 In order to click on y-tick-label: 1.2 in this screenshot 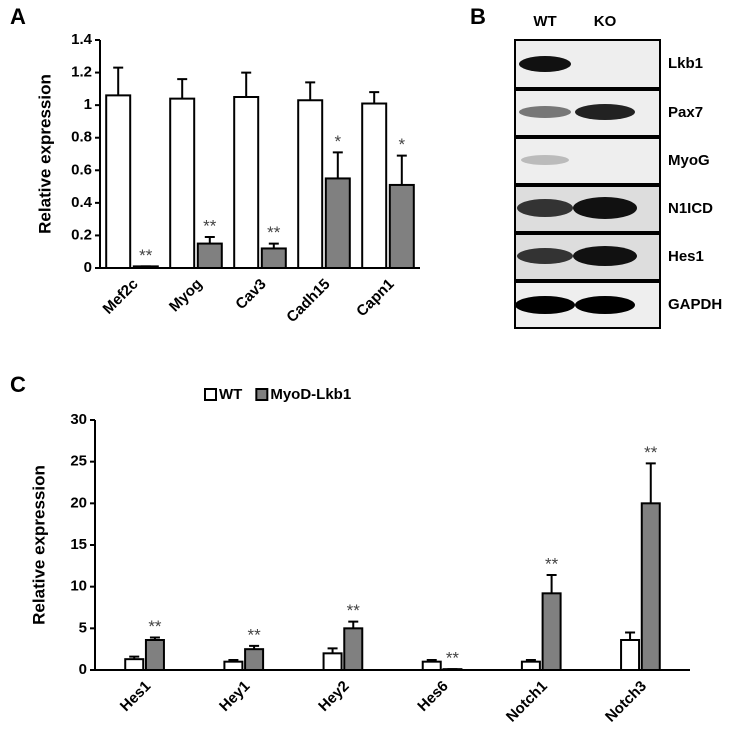, I will do `click(81, 72)`.